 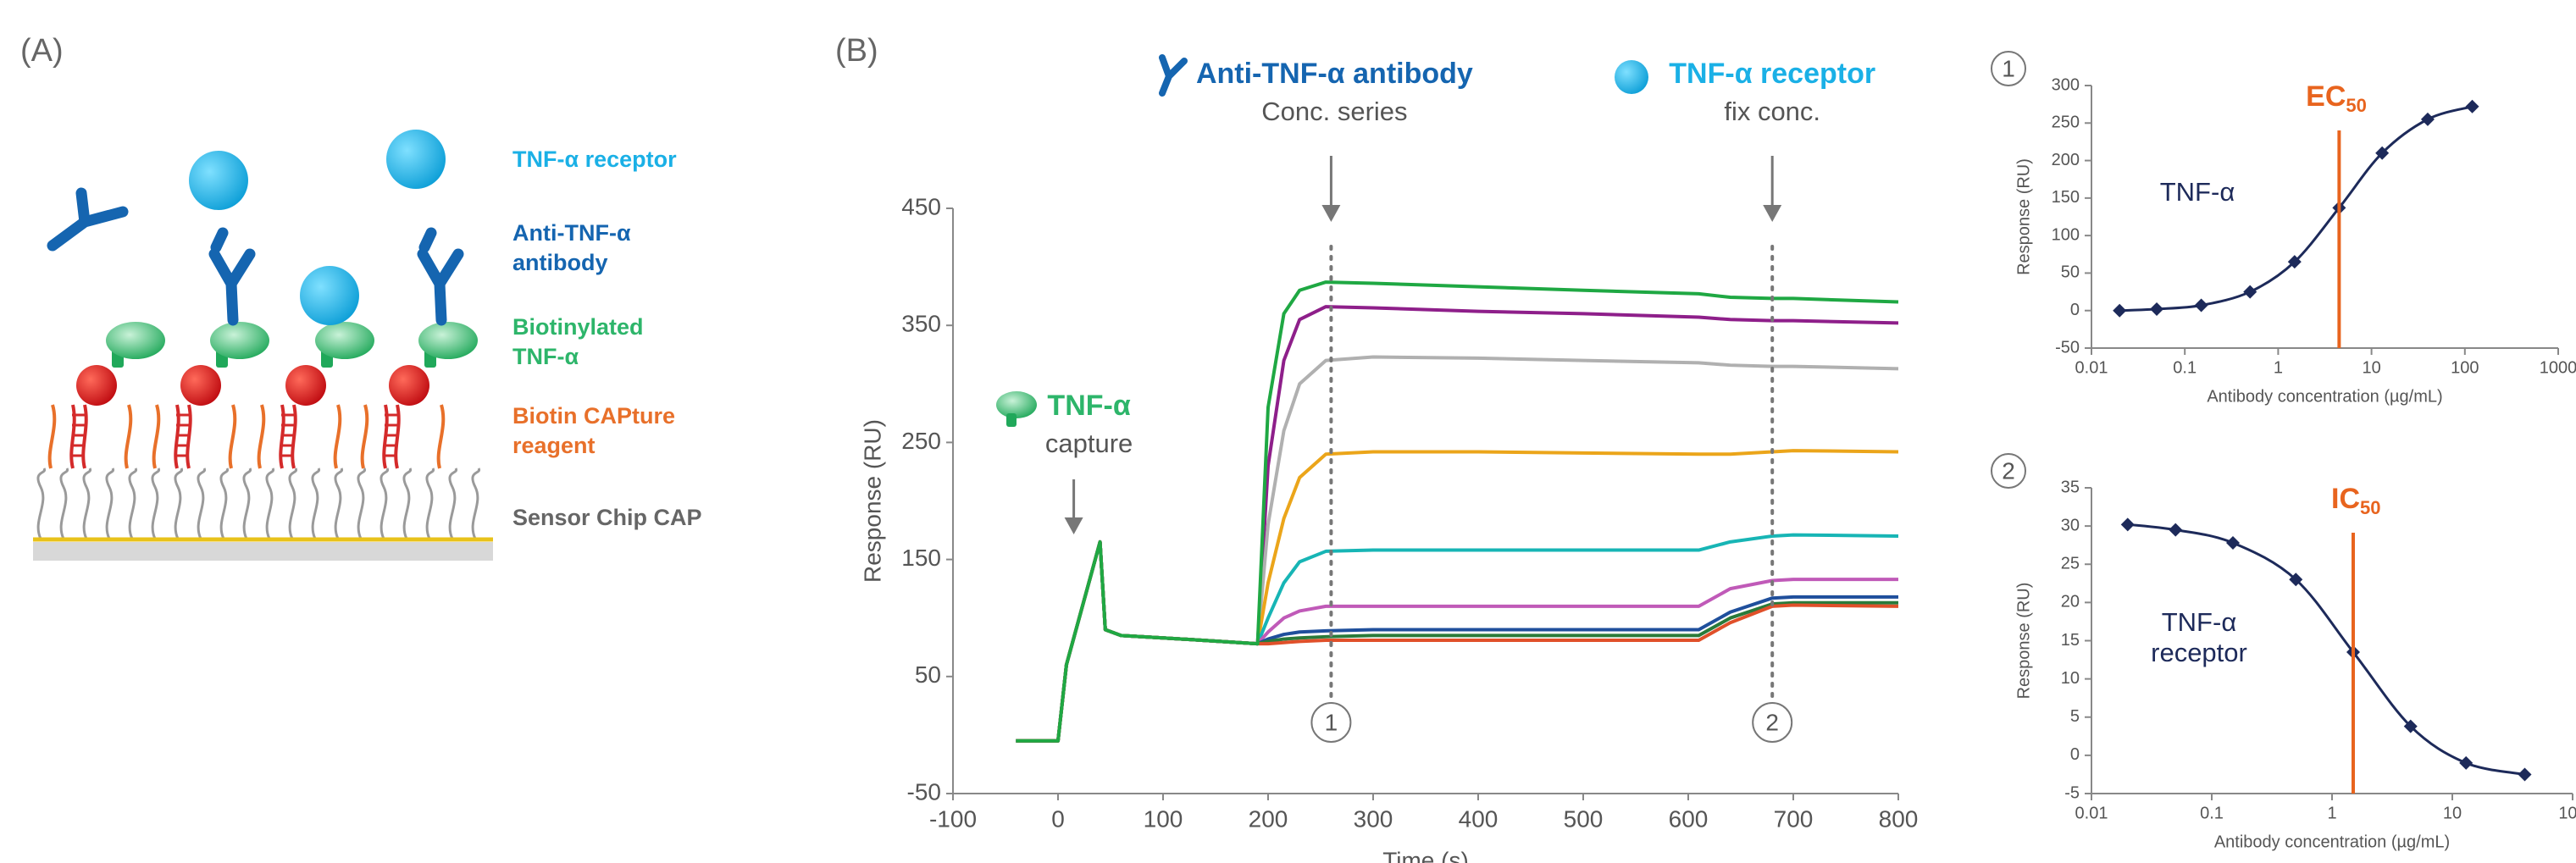 What do you see at coordinates (2075, 754) in the screenshot?
I see `y-tick-label: 0` at bounding box center [2075, 754].